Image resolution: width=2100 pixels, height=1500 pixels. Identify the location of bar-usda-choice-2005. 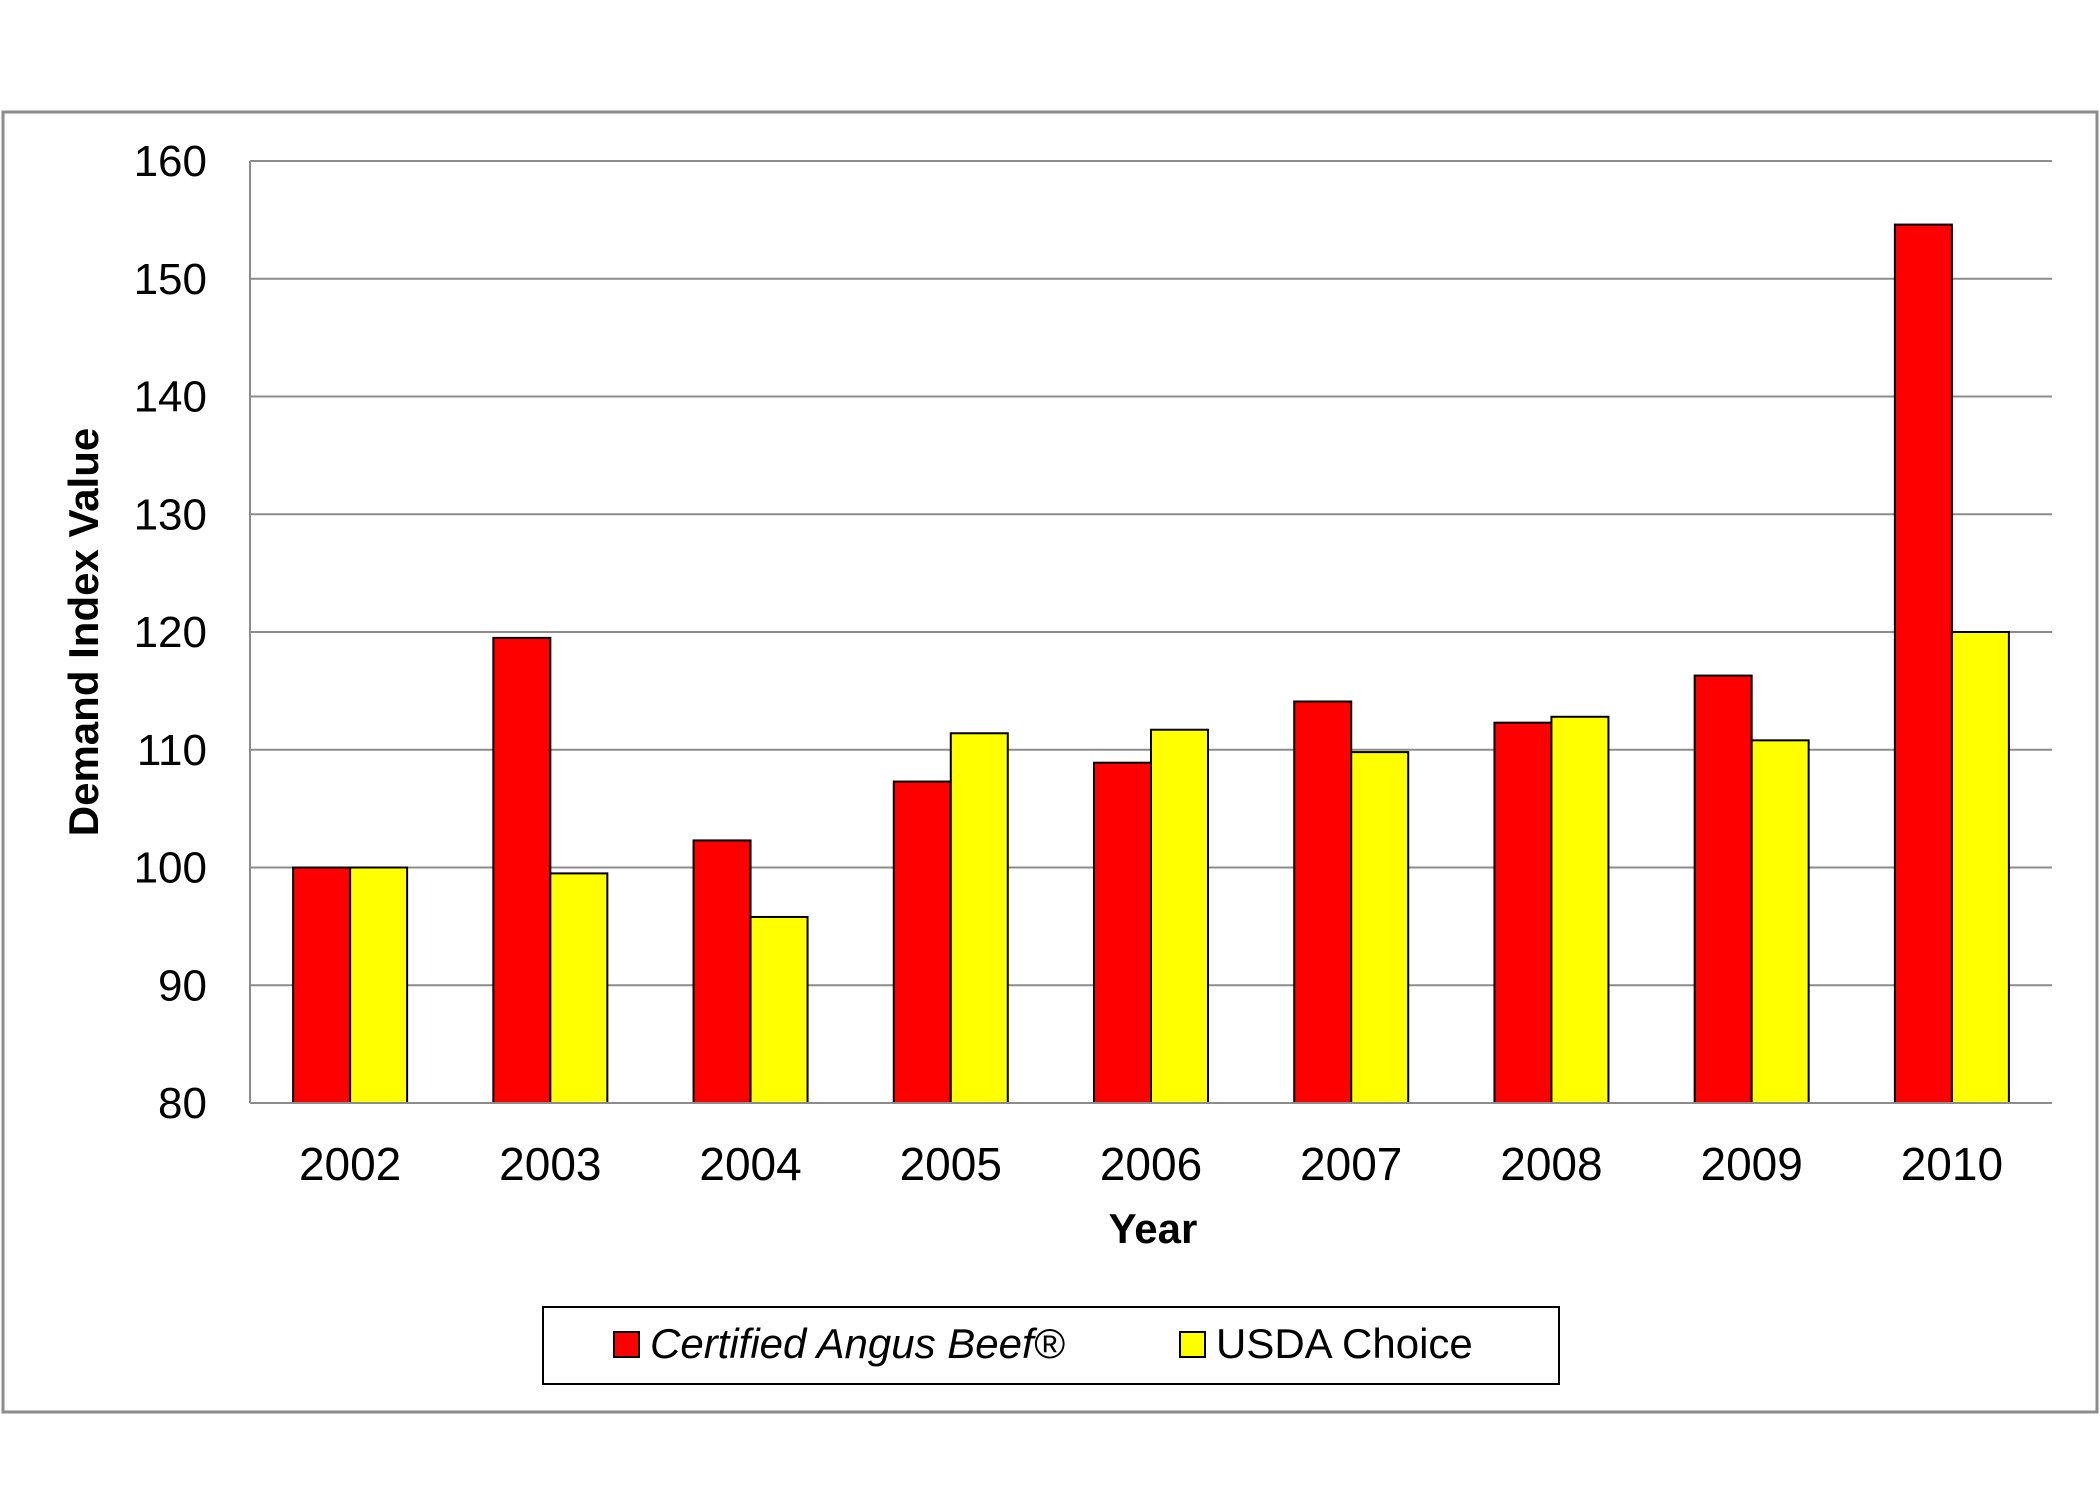
(979, 918).